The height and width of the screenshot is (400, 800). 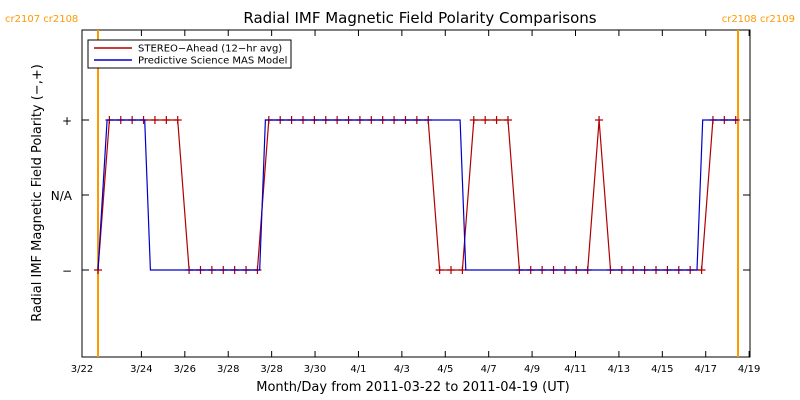 What do you see at coordinates (315, 369) in the screenshot?
I see `x-tick-label: 3/30` at bounding box center [315, 369].